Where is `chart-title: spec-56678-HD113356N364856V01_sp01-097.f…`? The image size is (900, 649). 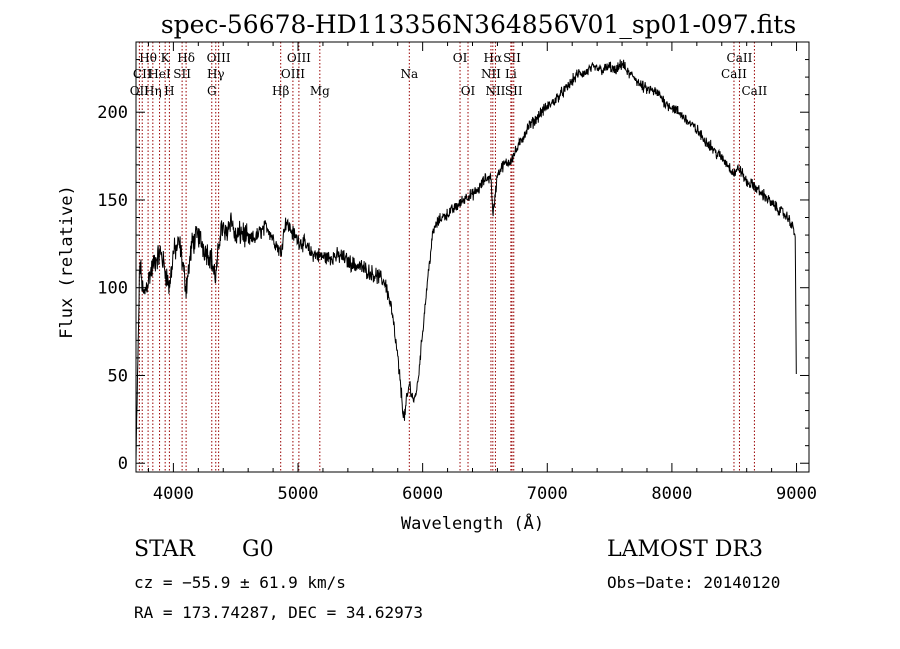 chart-title: spec-56678-HD113356N364856V01_sp01-097.f… is located at coordinates (478, 24).